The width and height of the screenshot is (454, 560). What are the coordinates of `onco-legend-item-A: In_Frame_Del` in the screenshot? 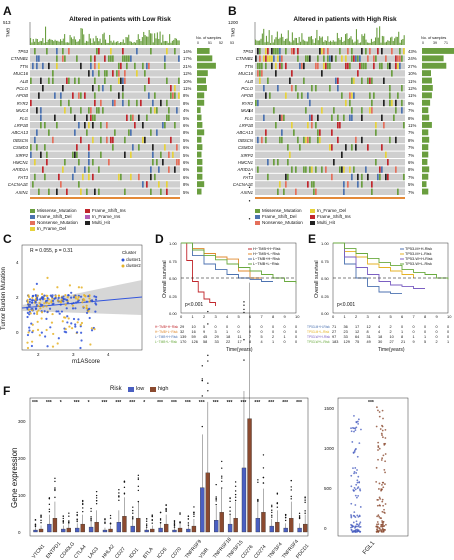 It's located at (48, 228).